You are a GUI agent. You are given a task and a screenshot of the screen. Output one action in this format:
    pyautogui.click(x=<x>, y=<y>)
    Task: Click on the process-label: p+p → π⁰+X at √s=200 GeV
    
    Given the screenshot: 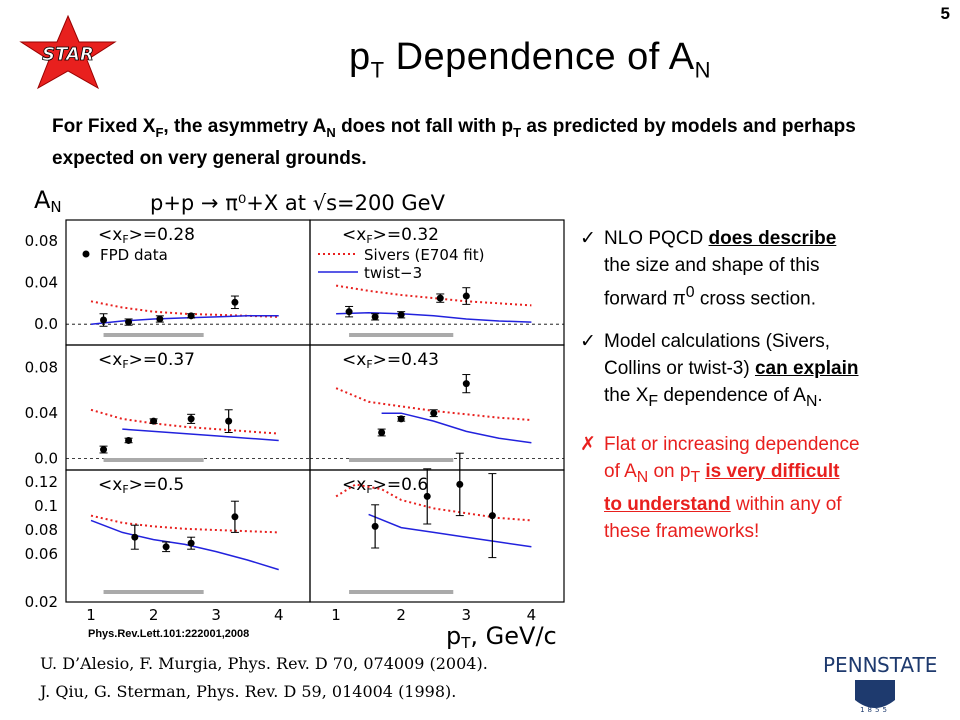 What is the action you would take?
    pyautogui.click(x=298, y=203)
    